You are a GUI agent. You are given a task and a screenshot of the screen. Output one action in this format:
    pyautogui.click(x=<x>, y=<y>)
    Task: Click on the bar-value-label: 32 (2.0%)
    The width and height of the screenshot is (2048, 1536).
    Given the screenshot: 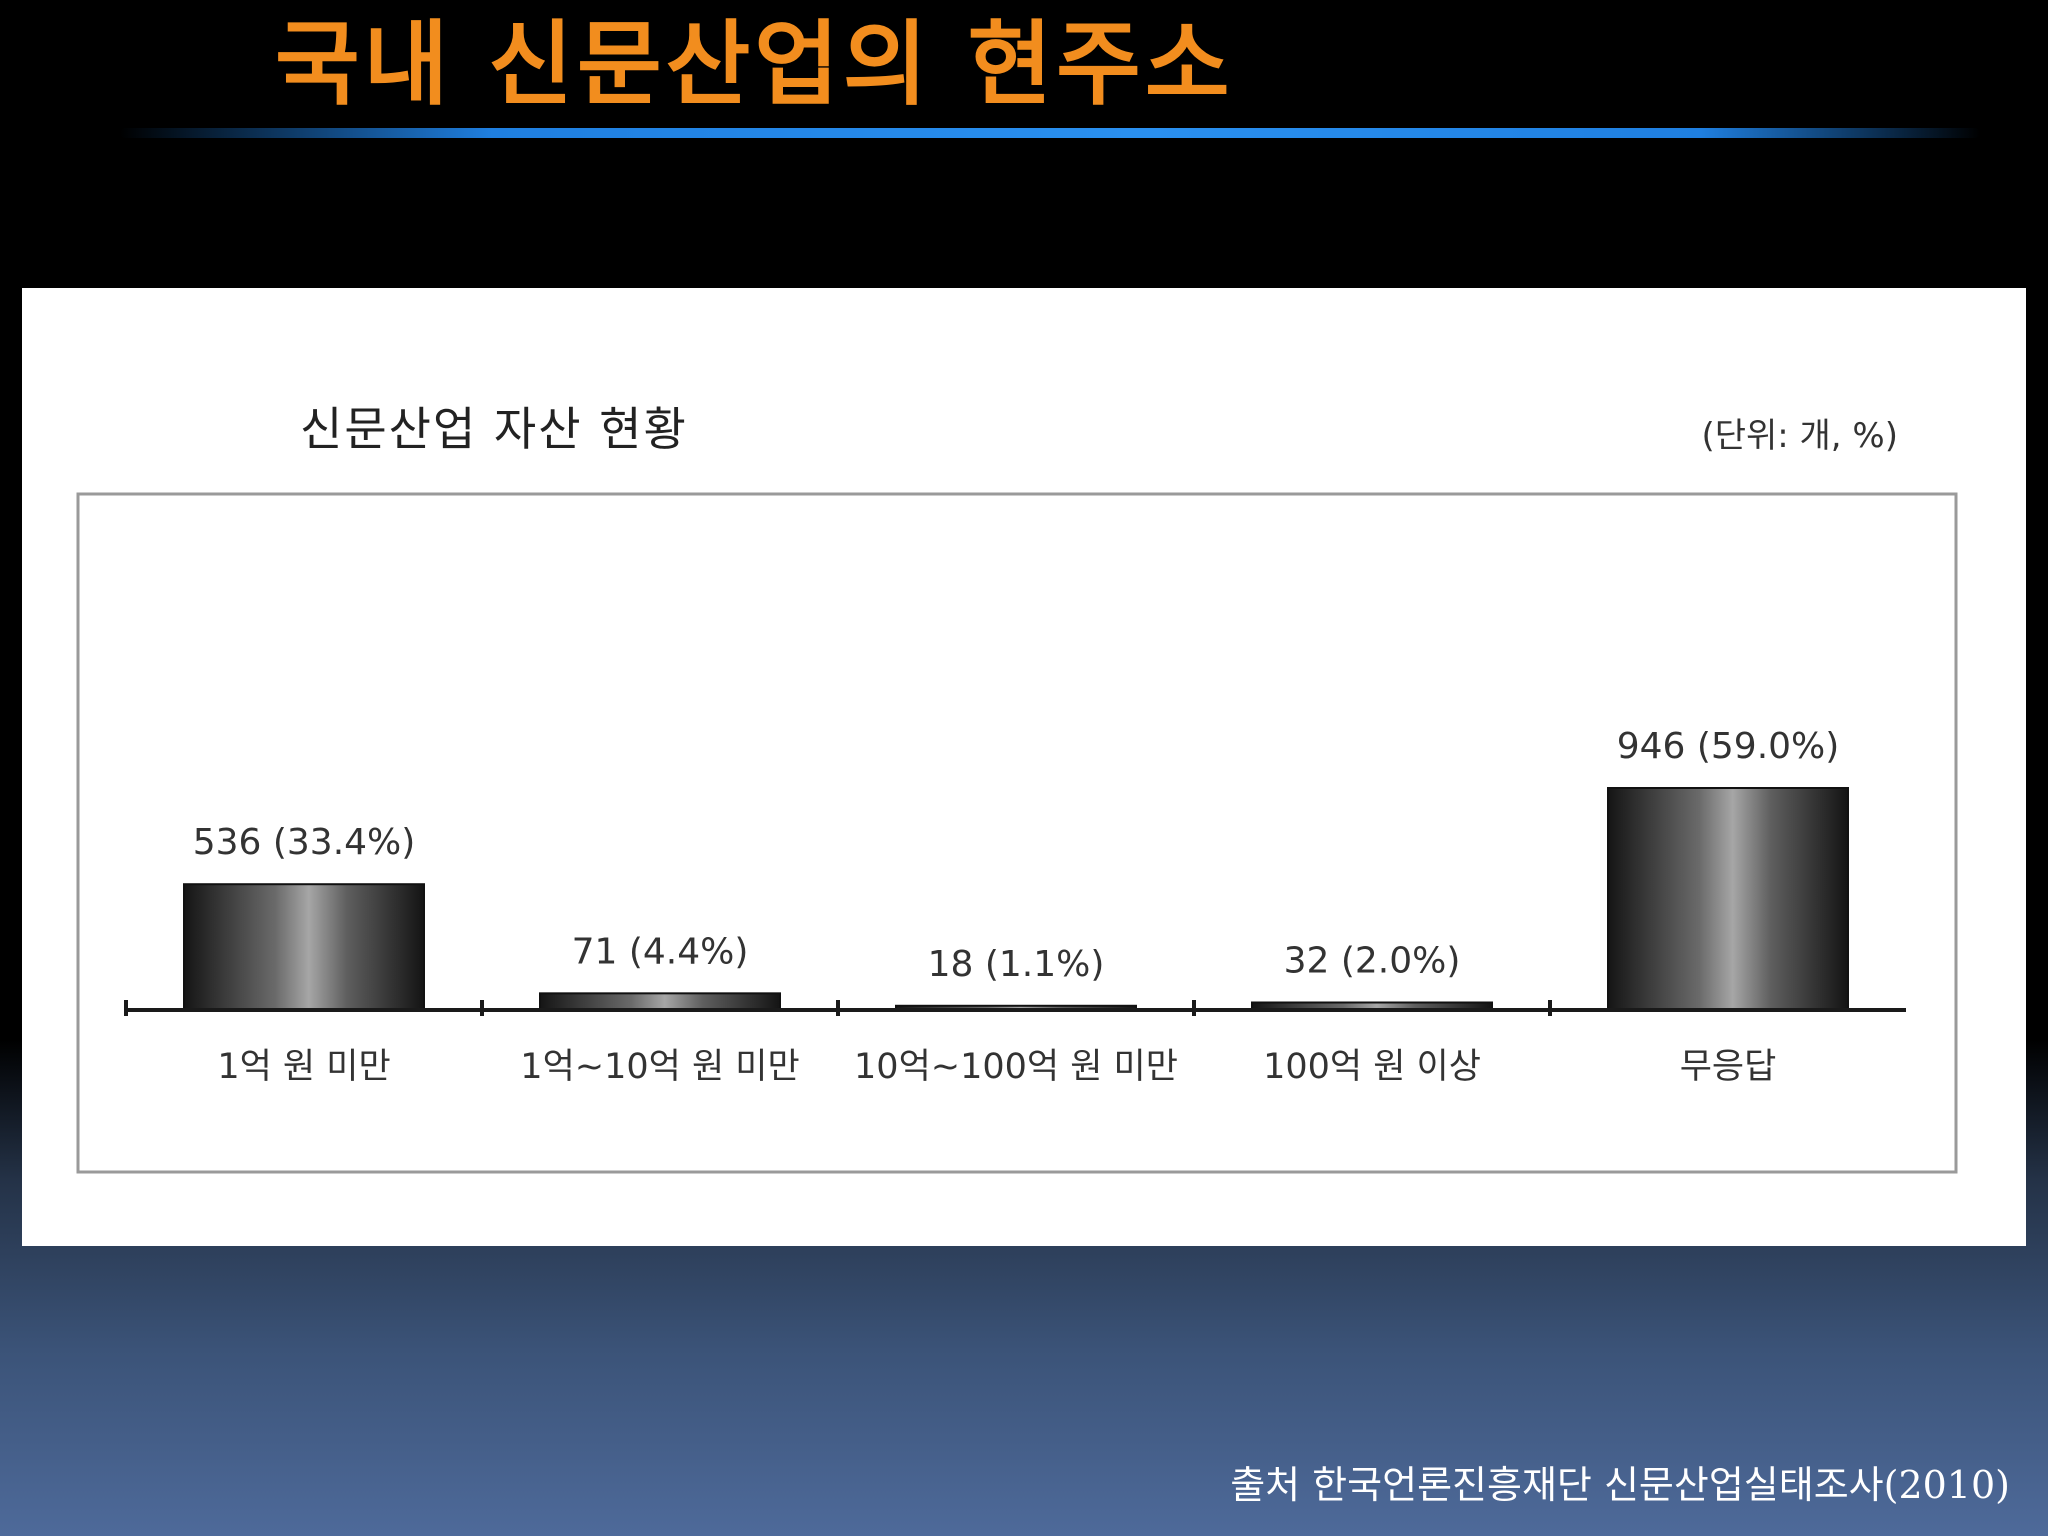 What is the action you would take?
    pyautogui.click(x=1372, y=960)
    